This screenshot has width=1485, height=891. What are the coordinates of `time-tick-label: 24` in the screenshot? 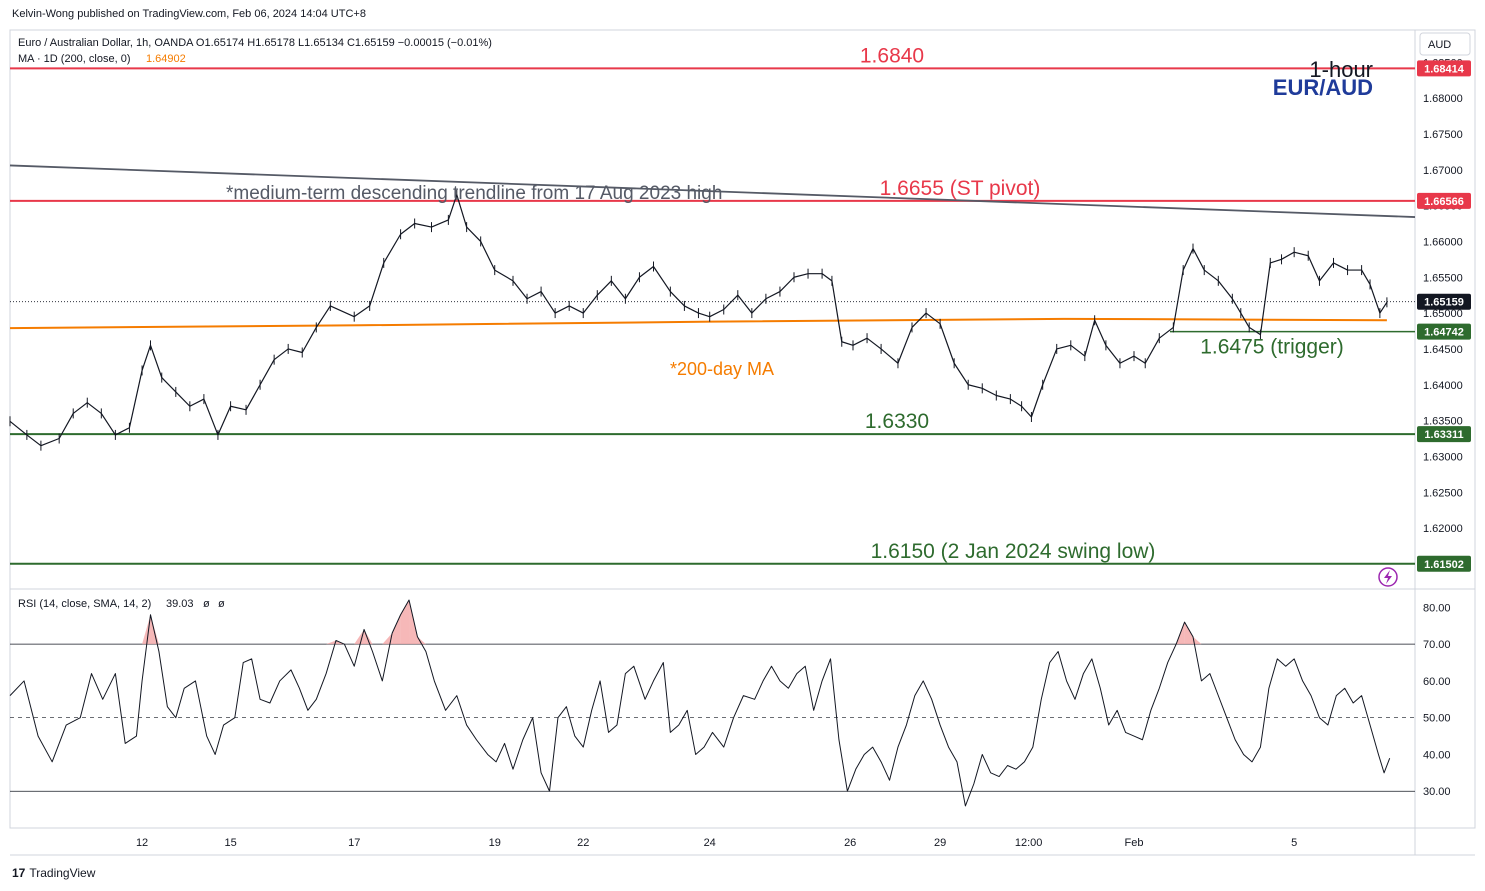 It's located at (710, 843).